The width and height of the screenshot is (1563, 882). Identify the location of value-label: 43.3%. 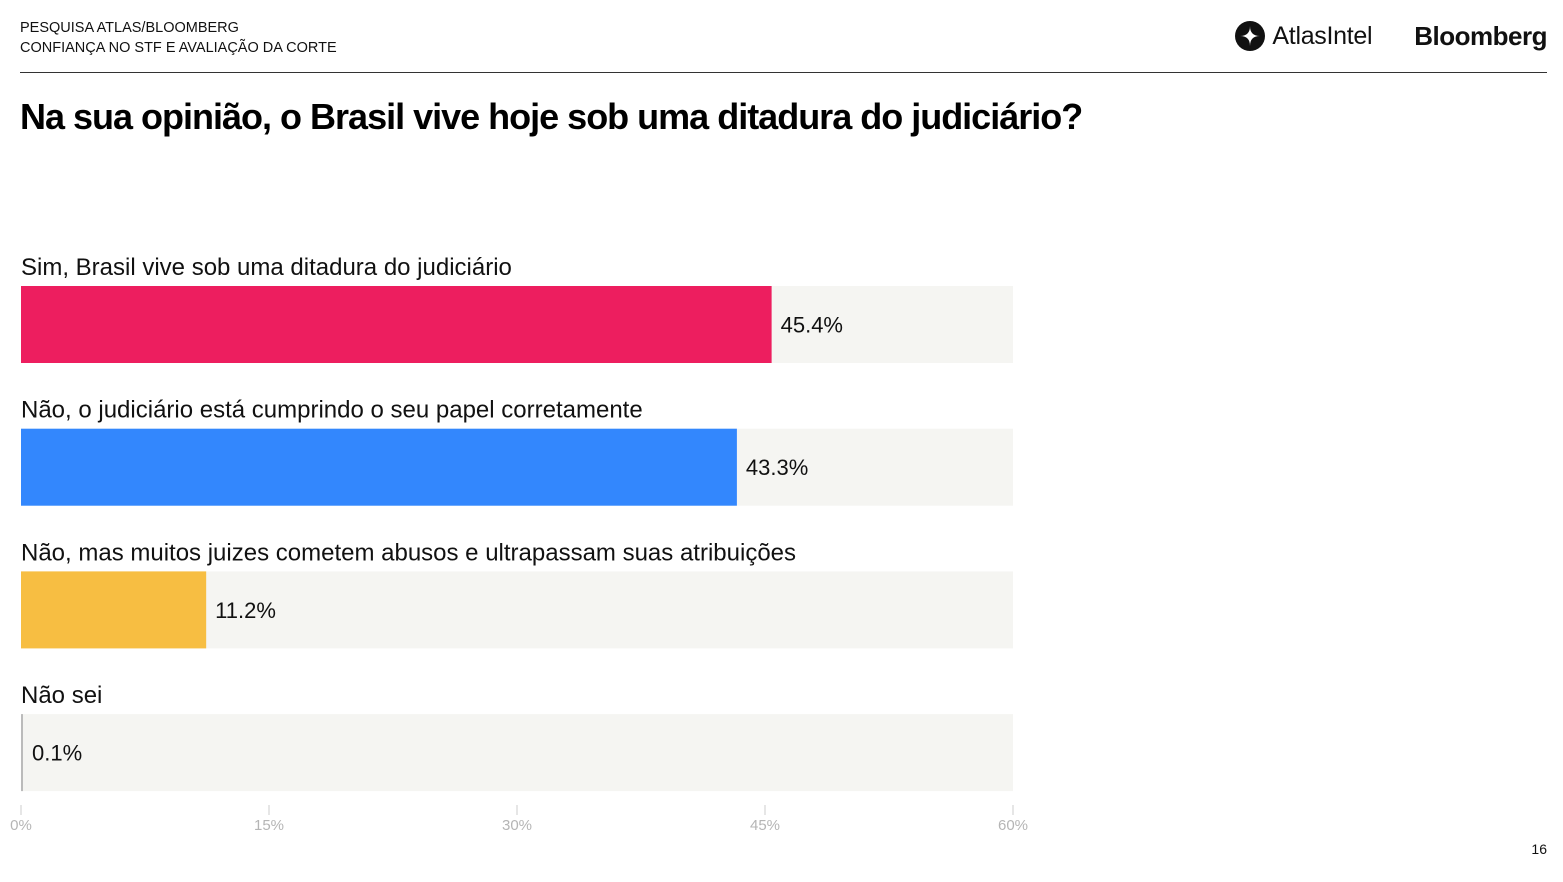
(777, 467).